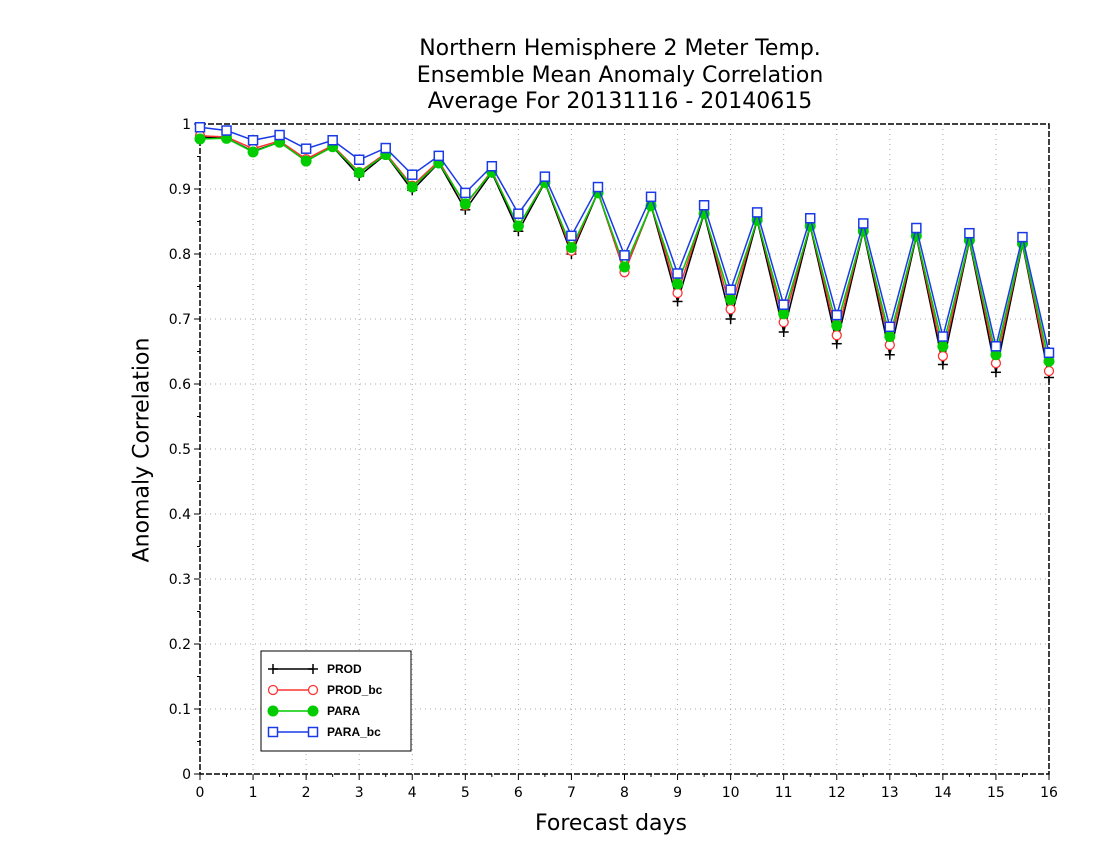  I want to click on legend: PROD PROD_bc PARA PARA_bc, so click(336, 701).